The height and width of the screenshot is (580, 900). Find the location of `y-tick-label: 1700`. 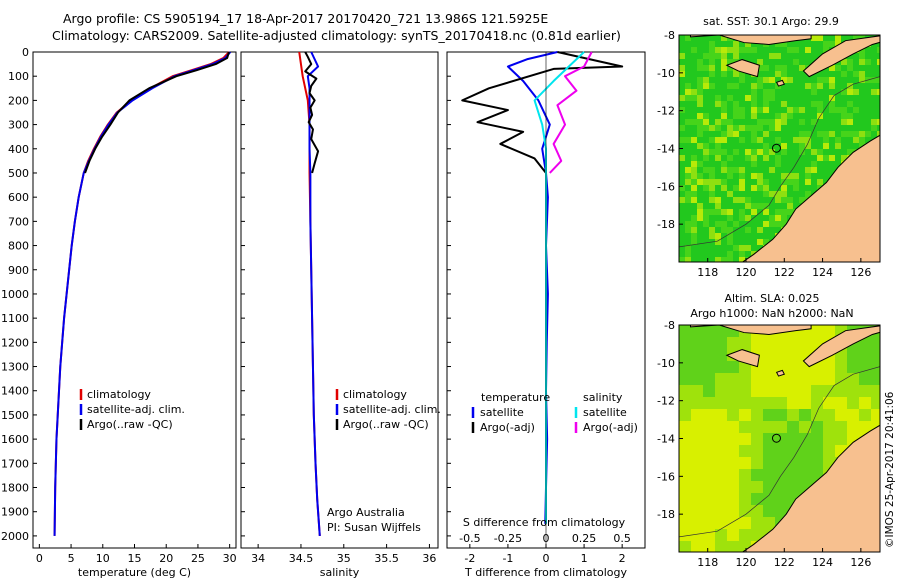

y-tick-label: 1700 is located at coordinates (15, 463).